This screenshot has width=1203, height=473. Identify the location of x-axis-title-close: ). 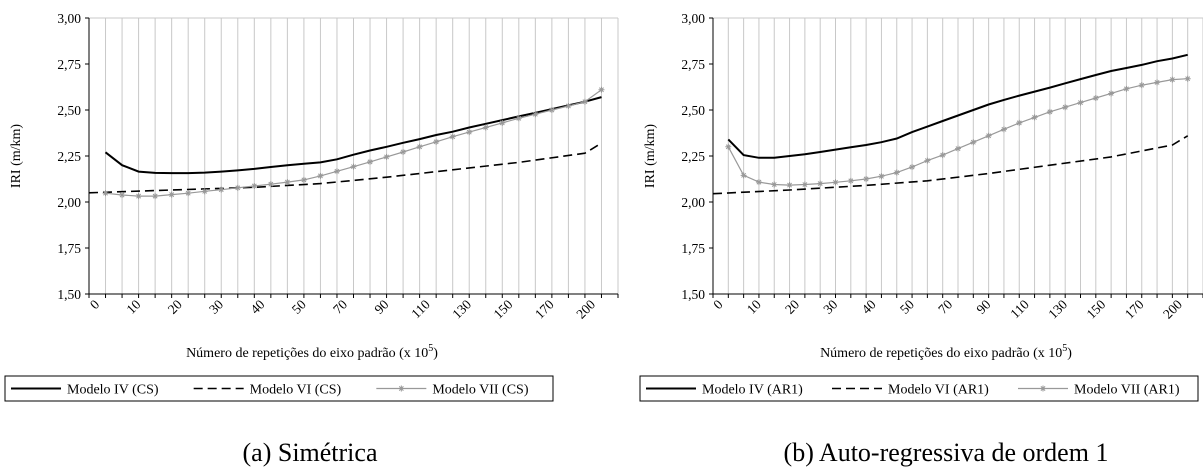
(1069, 353).